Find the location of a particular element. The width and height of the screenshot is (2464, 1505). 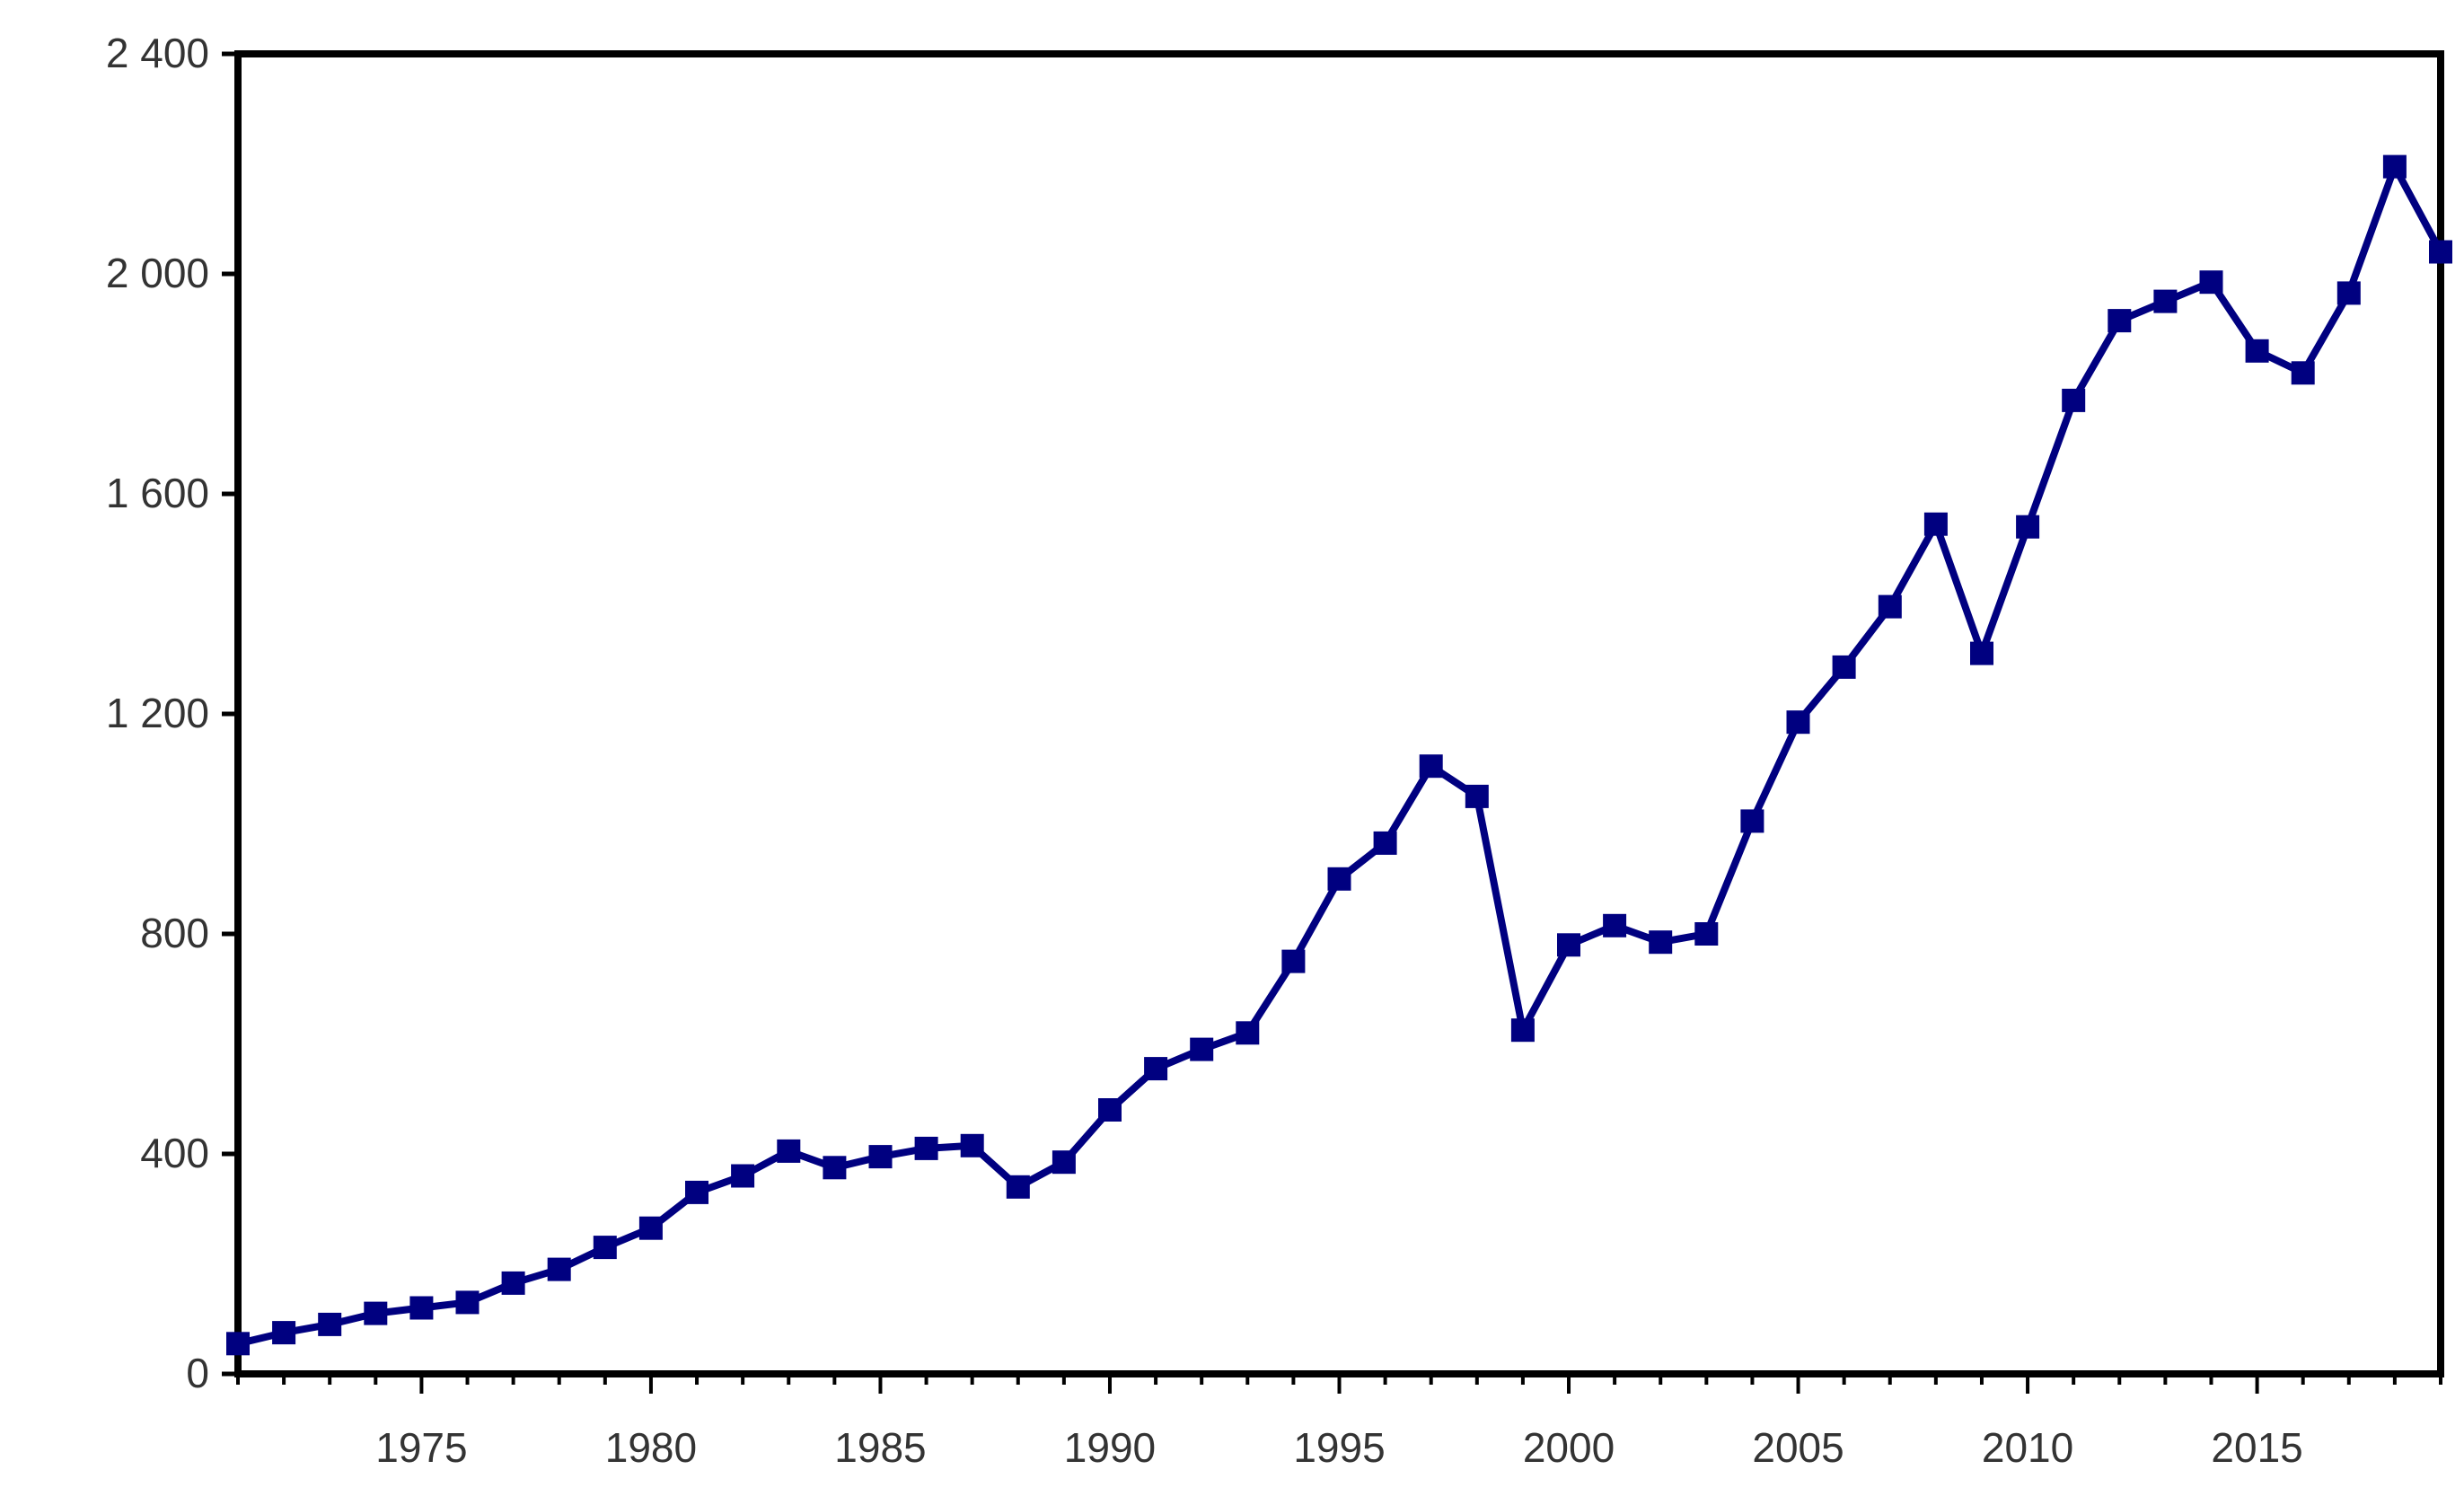

y-tick-label: 2 000 is located at coordinates (157, 273).